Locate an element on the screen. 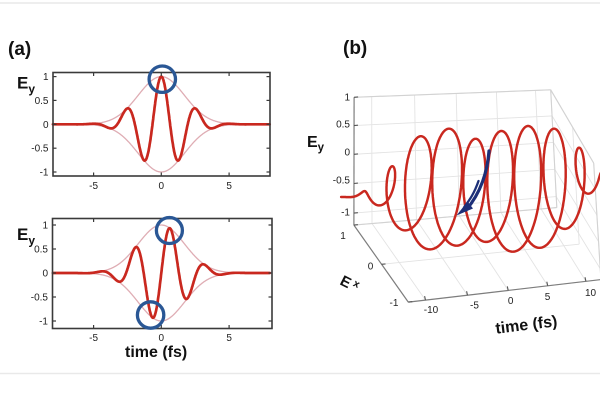  svg-text: (a) is located at coordinates (19, 49).